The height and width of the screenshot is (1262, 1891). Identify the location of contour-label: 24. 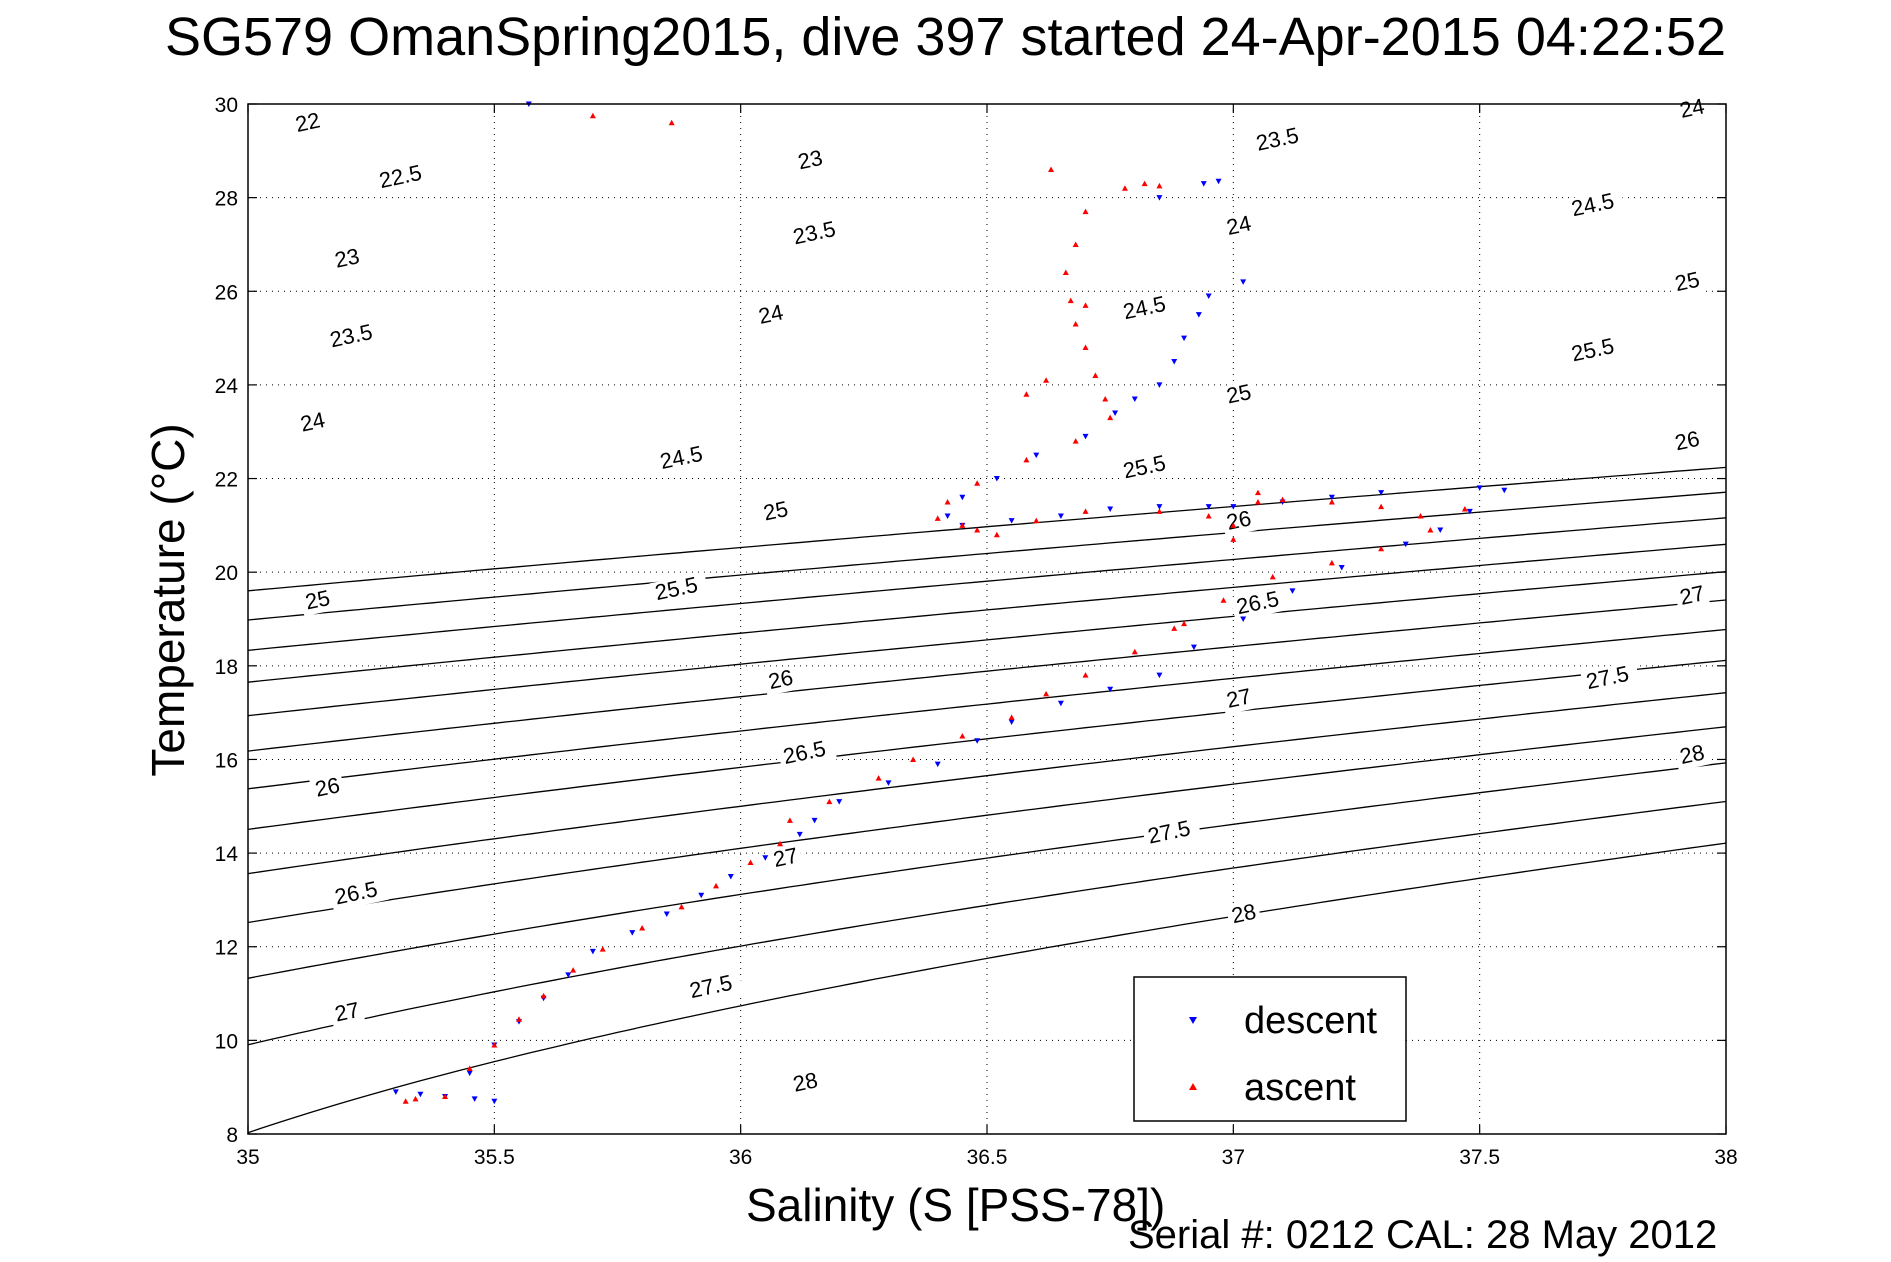
(771, 315).